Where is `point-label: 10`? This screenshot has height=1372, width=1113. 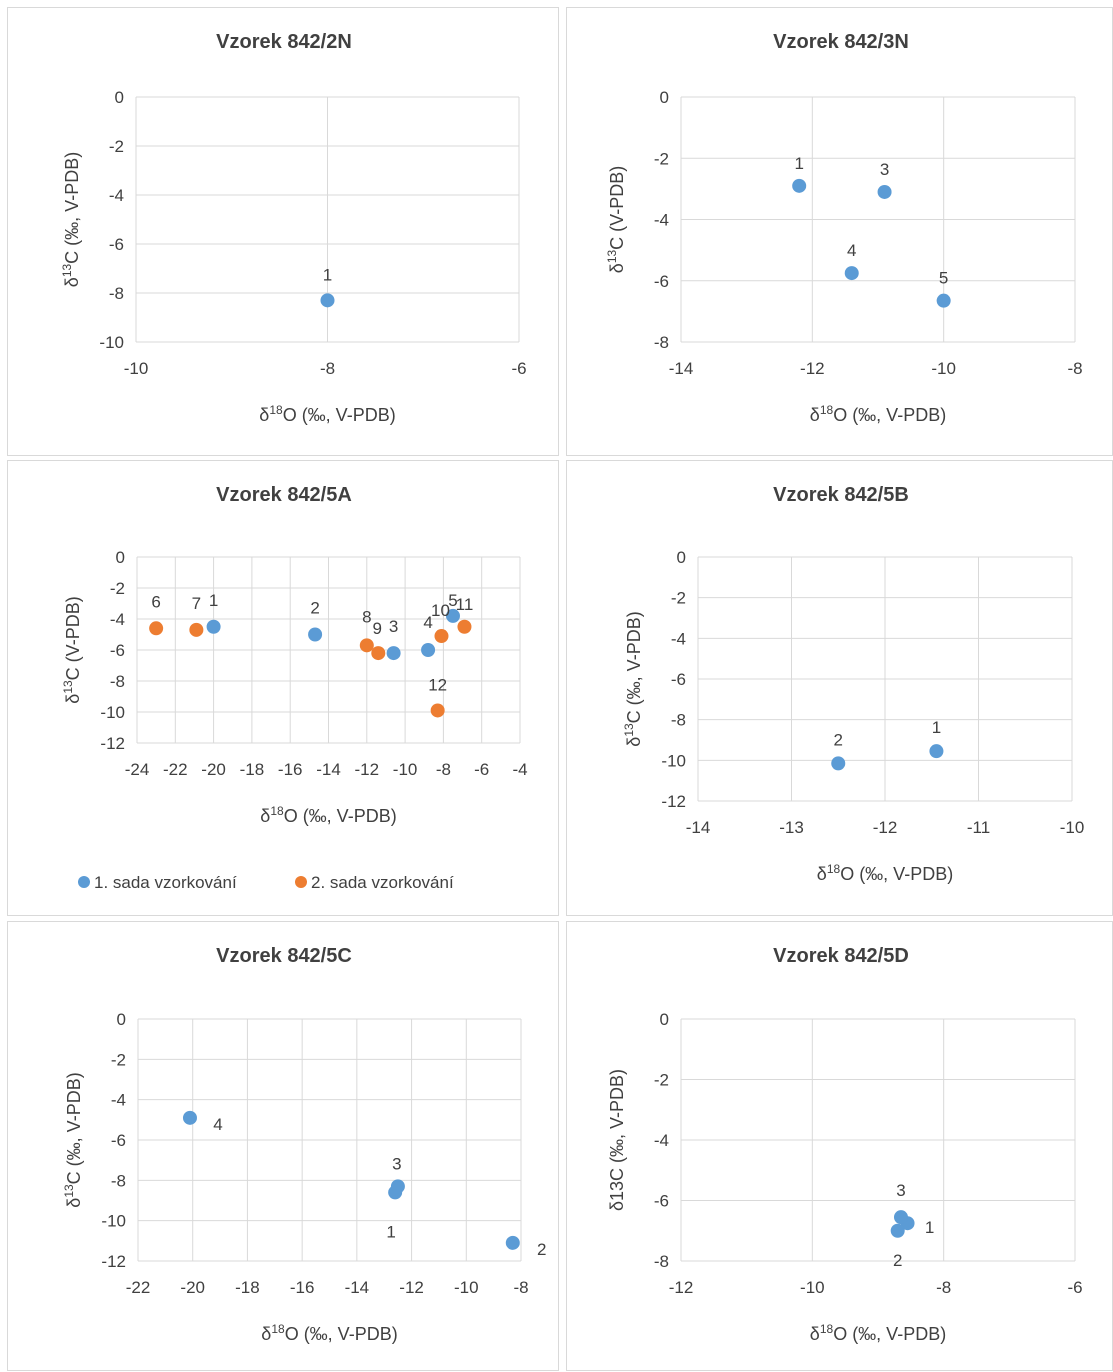 point-label: 10 is located at coordinates (440, 610).